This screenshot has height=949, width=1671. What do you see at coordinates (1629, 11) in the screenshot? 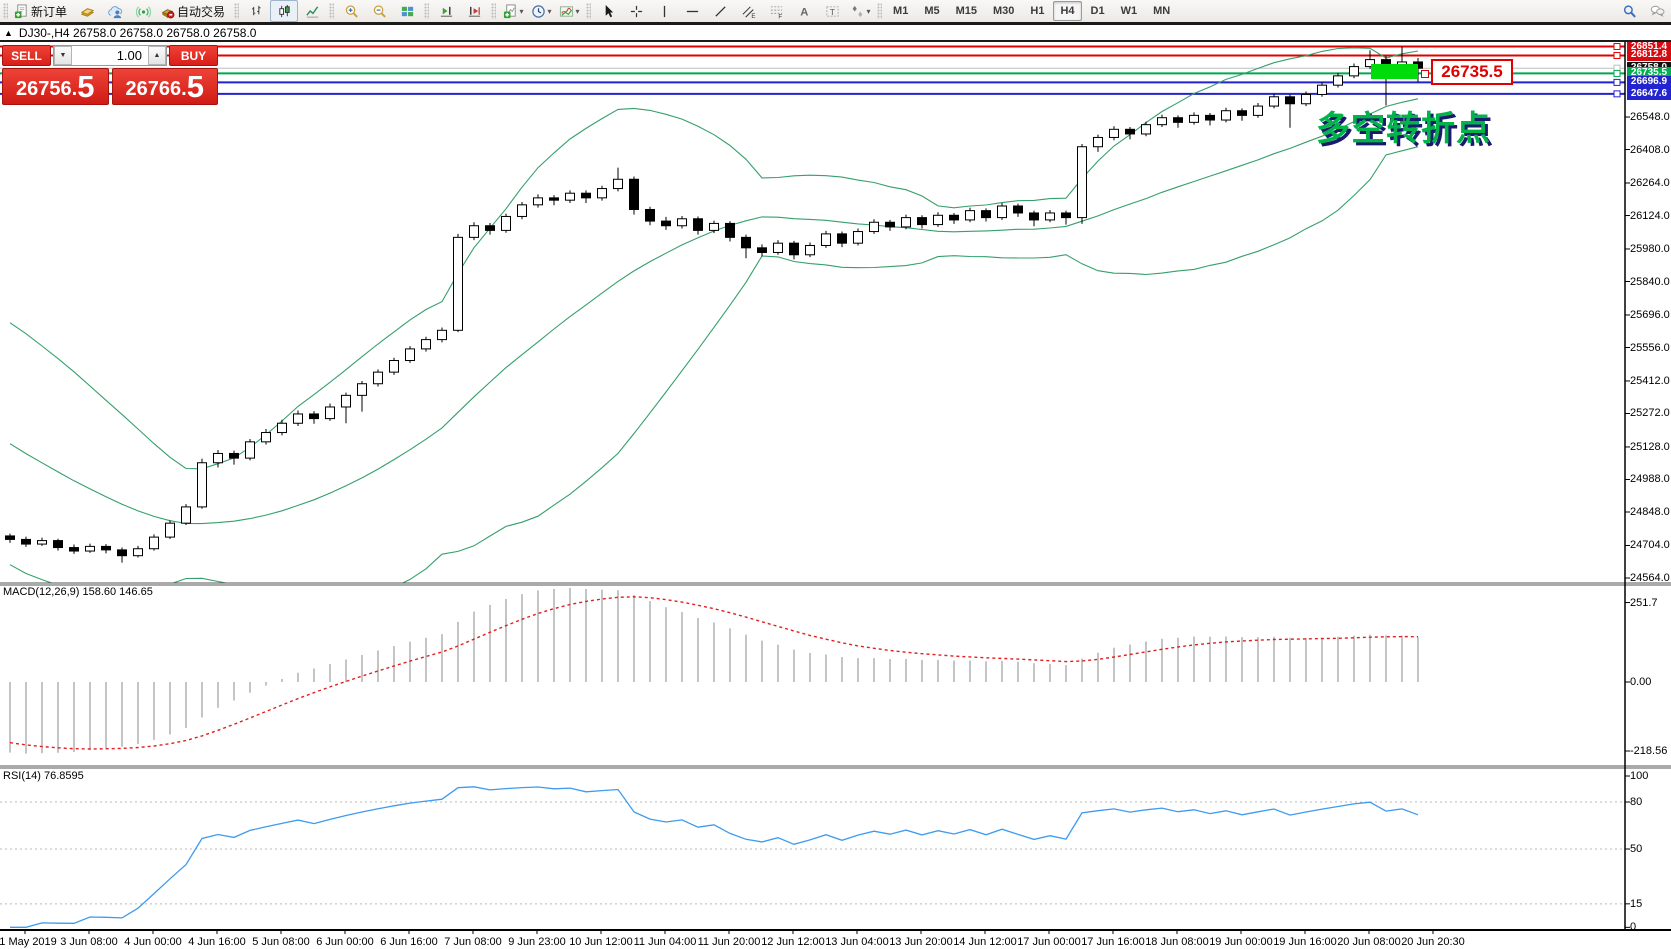
I see `toolbar-button-search` at bounding box center [1629, 11].